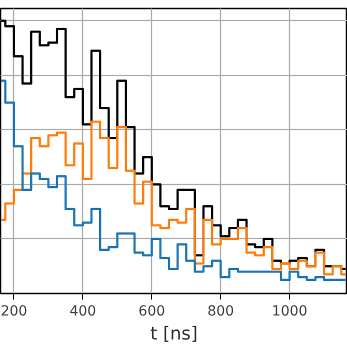 The height and width of the screenshot is (347, 347). Describe the element at coordinates (152, 312) in the screenshot. I see `x-tick-label: 600` at that location.